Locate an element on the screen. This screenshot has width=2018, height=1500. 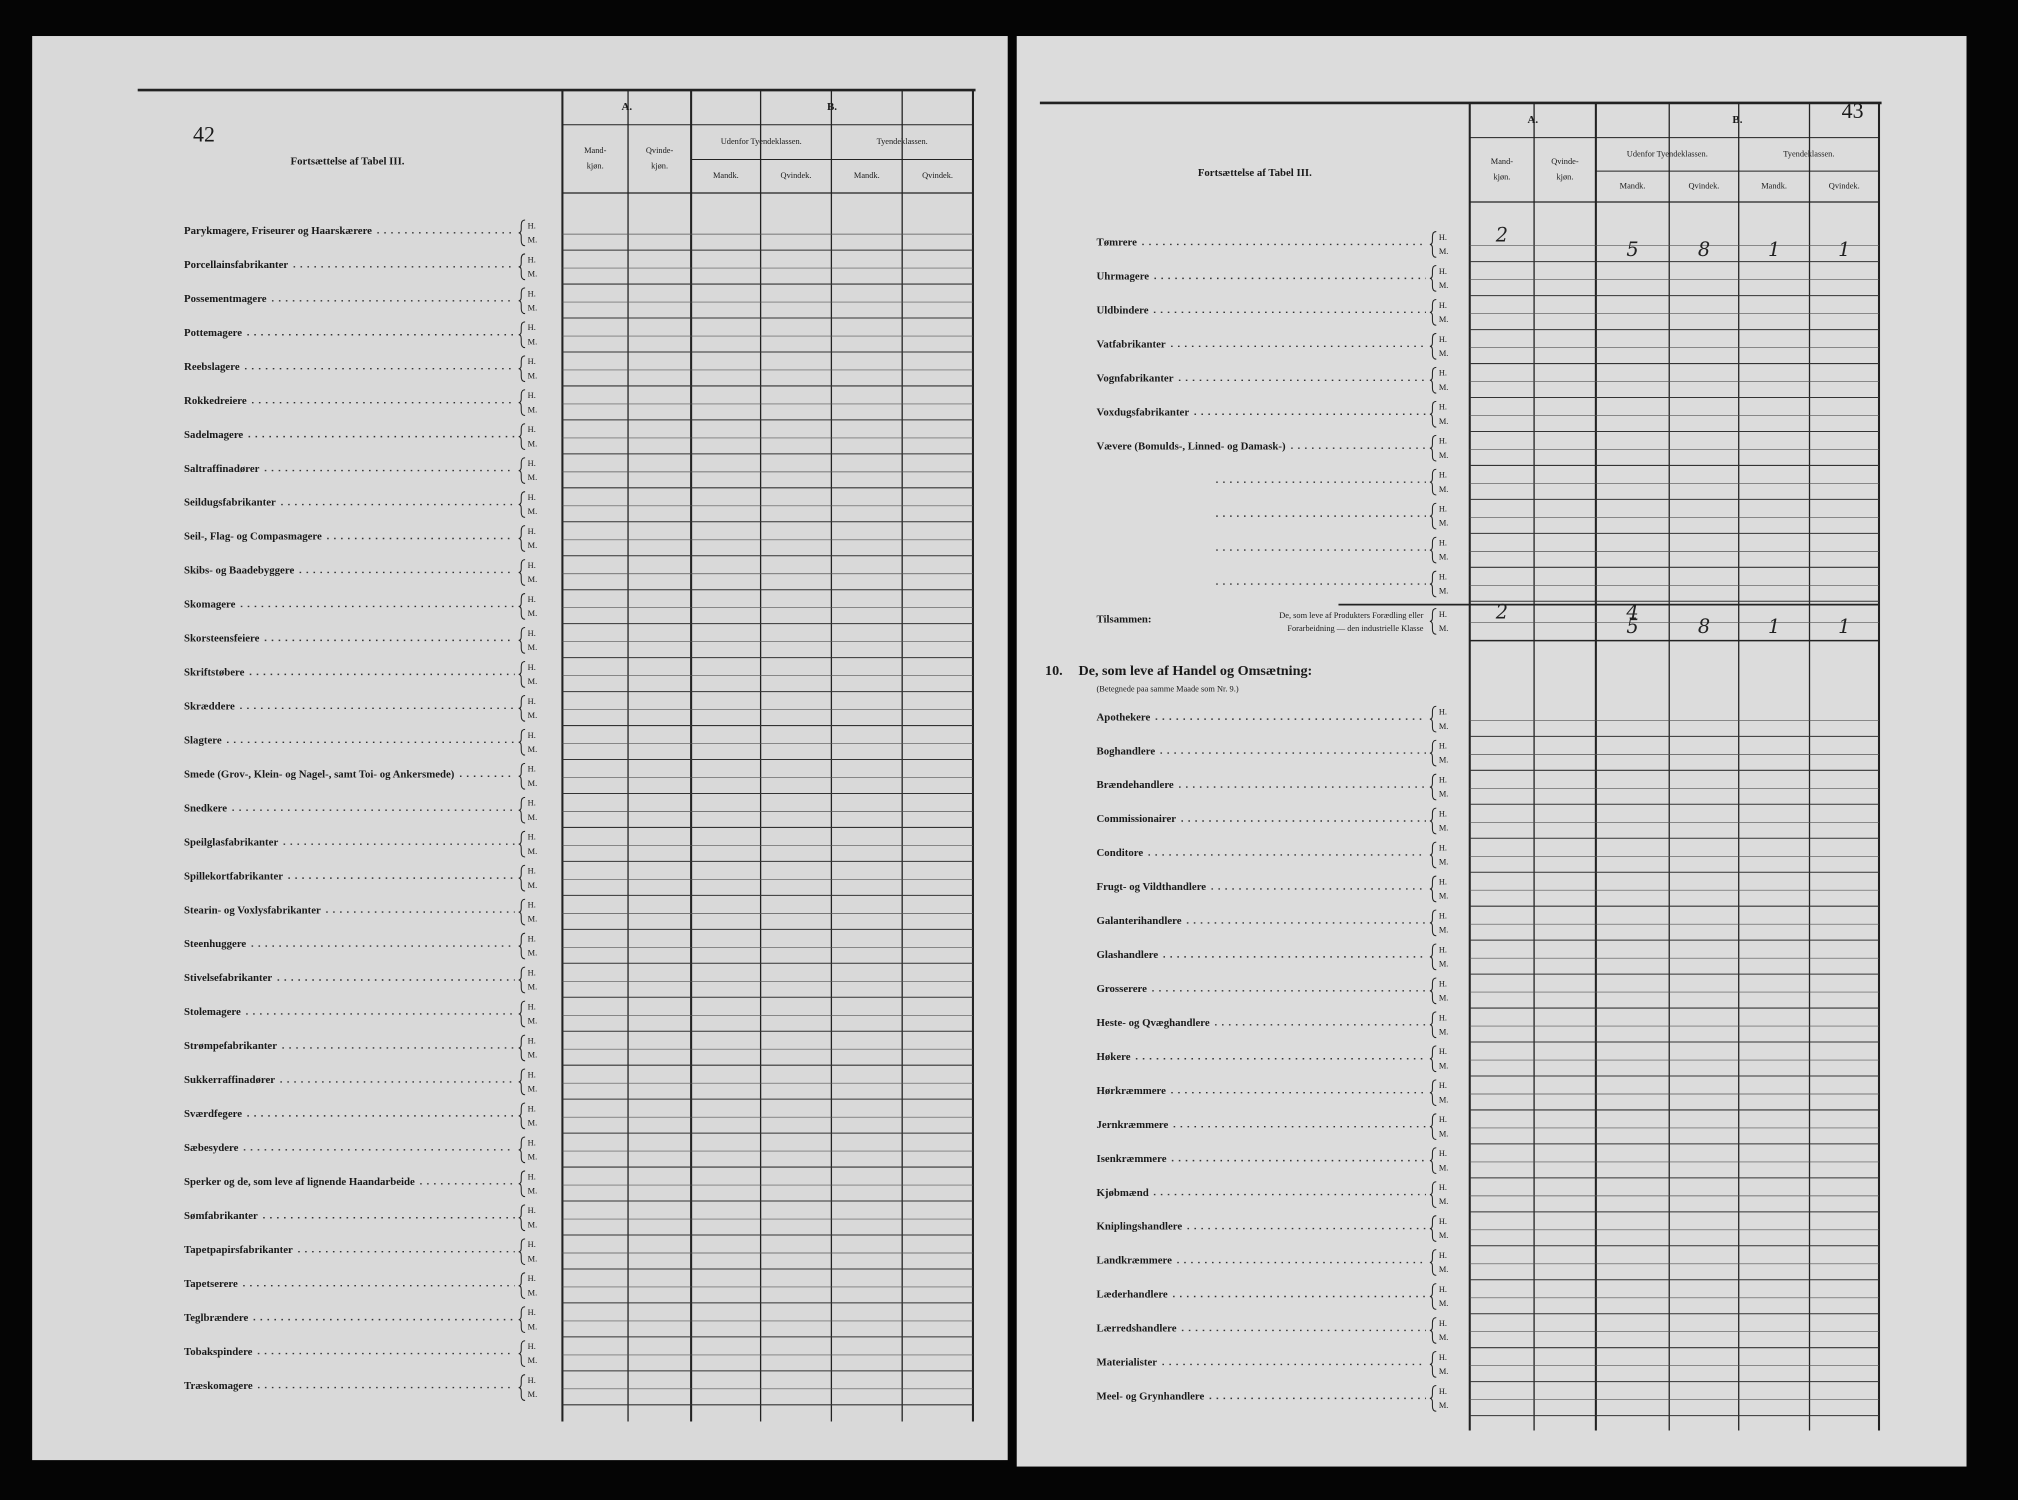
row-label: Glashandlere is located at coordinates (1128, 955).